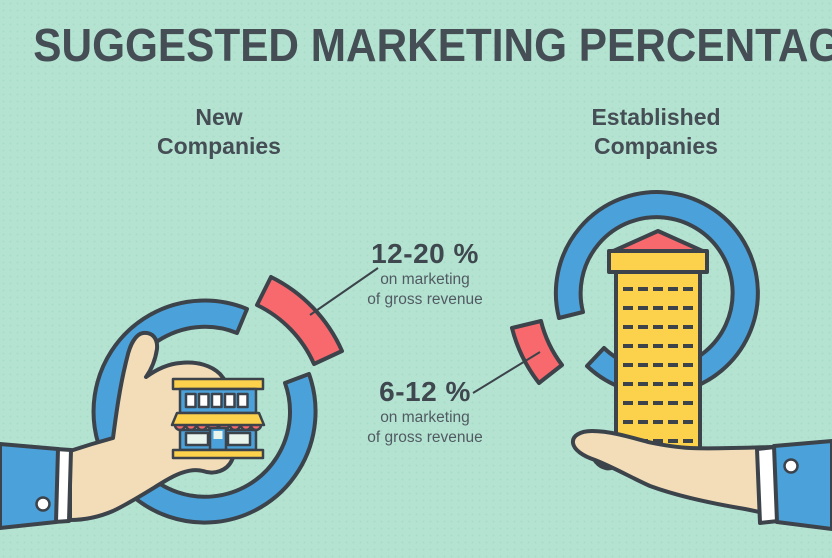  Describe the element at coordinates (658, 261) in the screenshot. I see `tower-cap` at that location.